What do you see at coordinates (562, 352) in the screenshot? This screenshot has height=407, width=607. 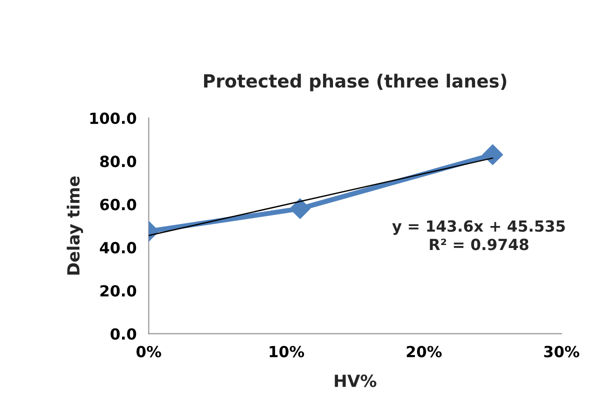 I see `x-tick-label: 30%` at bounding box center [562, 352].